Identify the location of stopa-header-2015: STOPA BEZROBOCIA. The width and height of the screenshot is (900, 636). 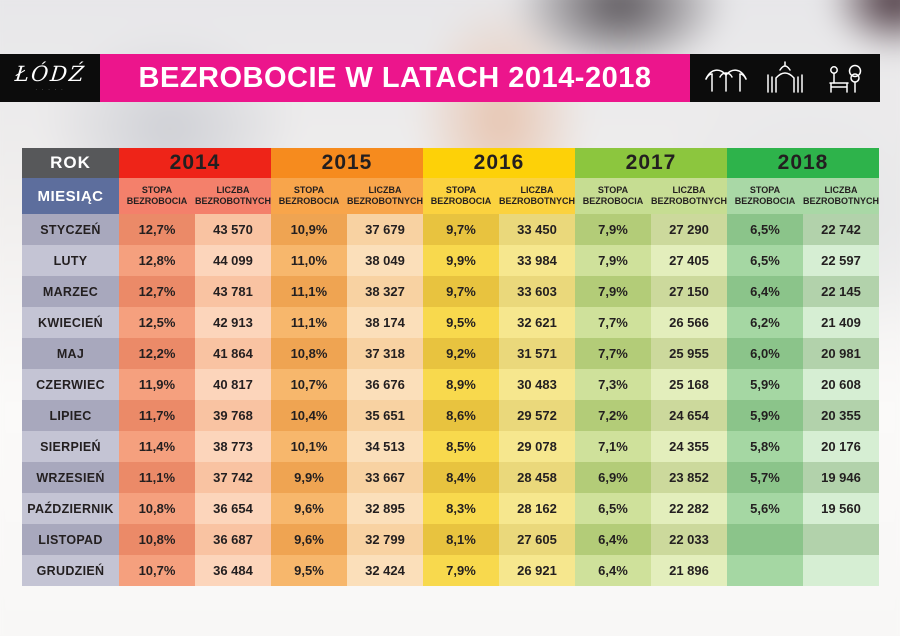
(309, 196).